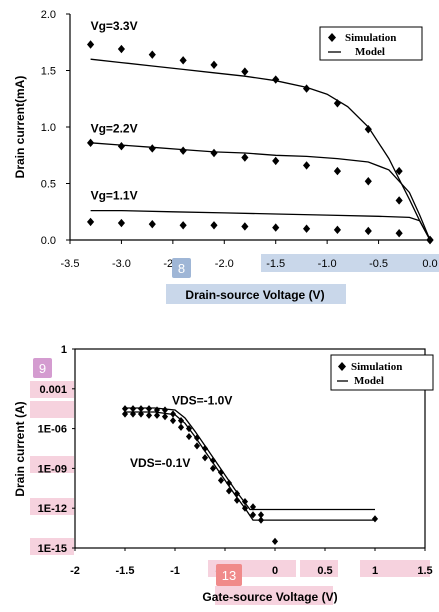  I want to click on bottom-y-tick-label: 1, so click(64, 350).